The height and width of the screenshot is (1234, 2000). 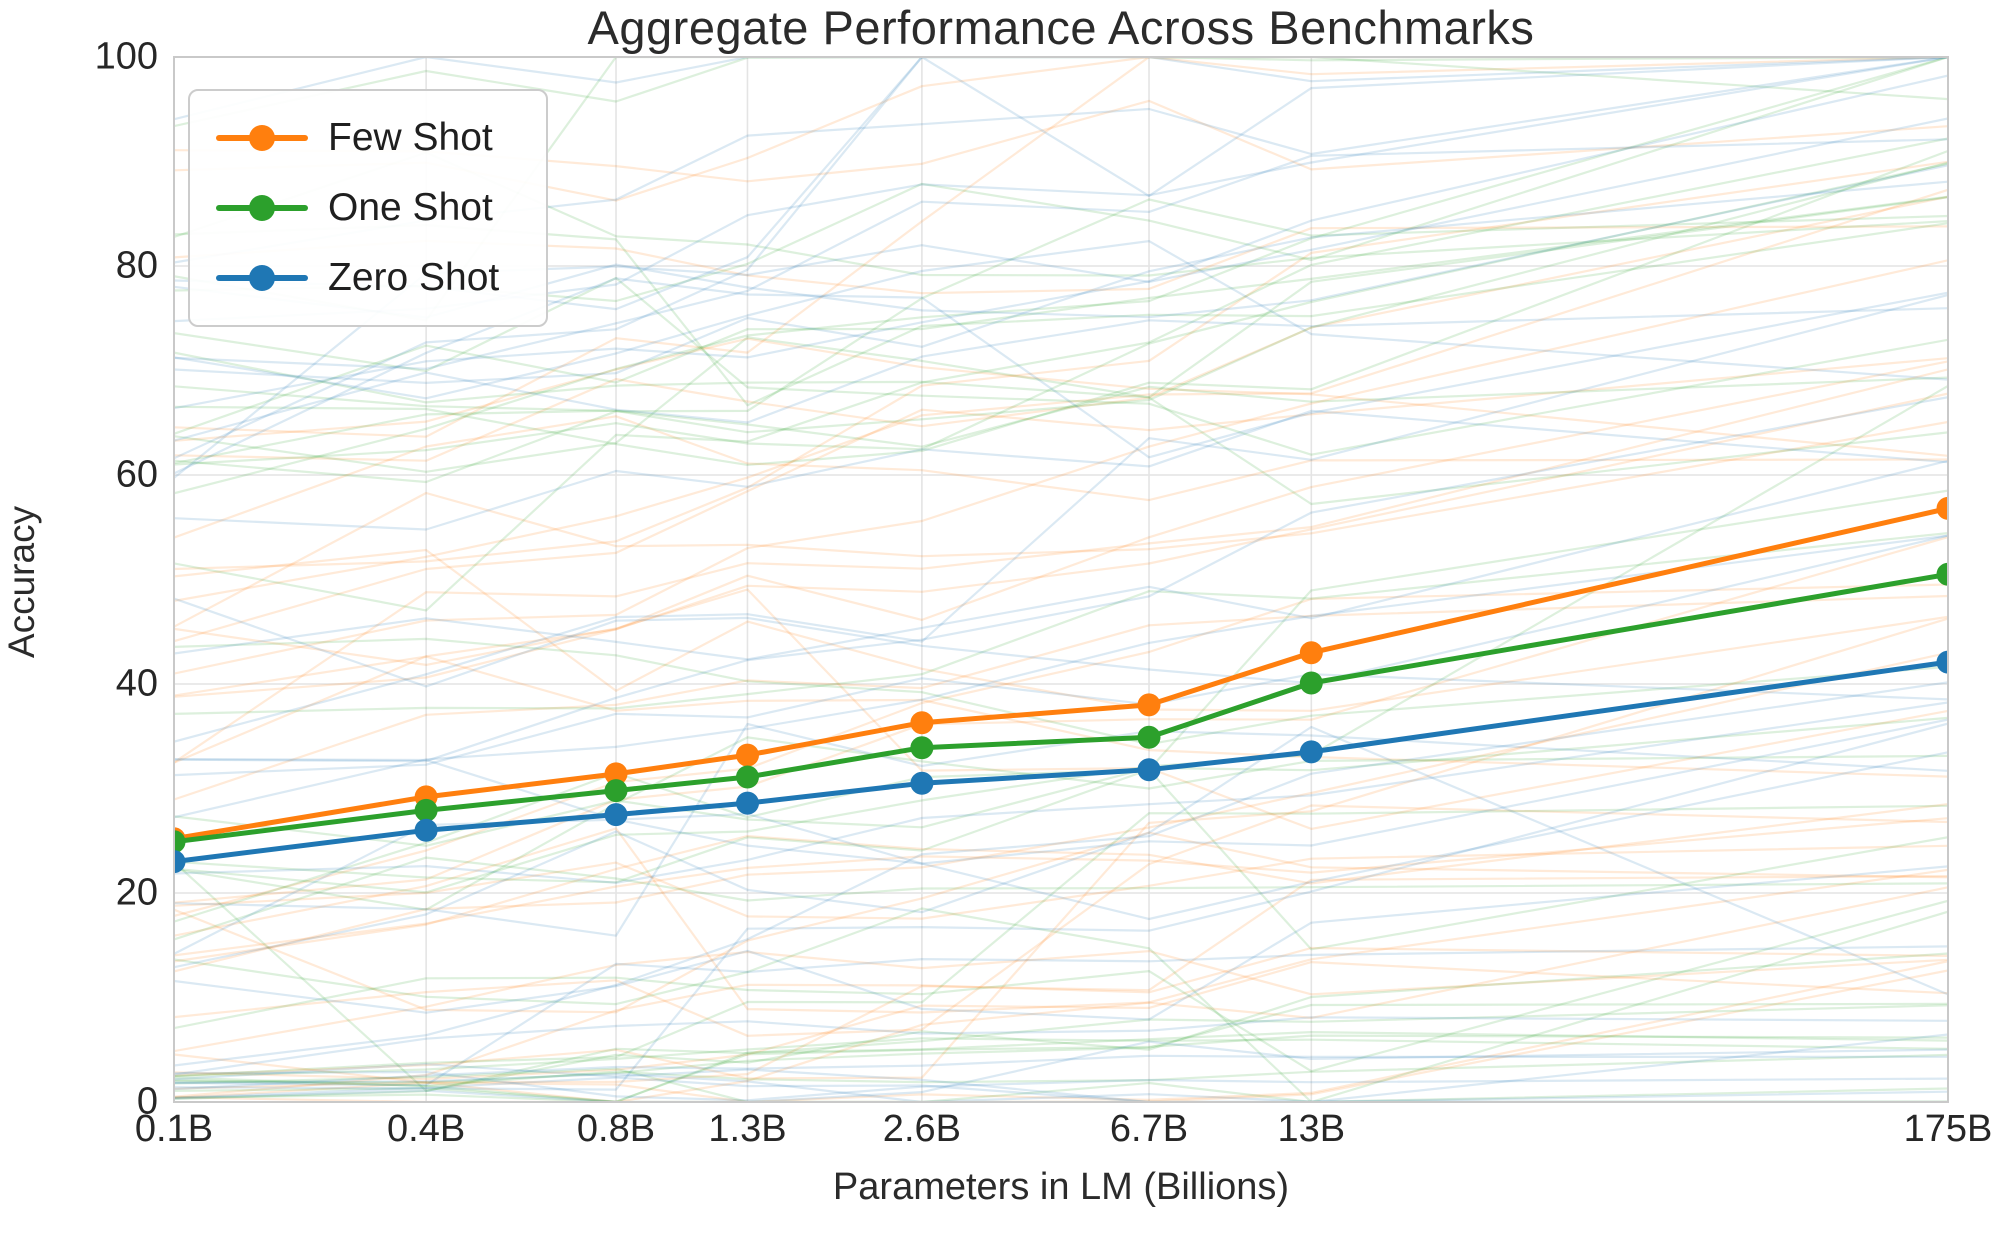 I want to click on legend-label-zero-shot: Zero Shot, so click(x=414, y=277).